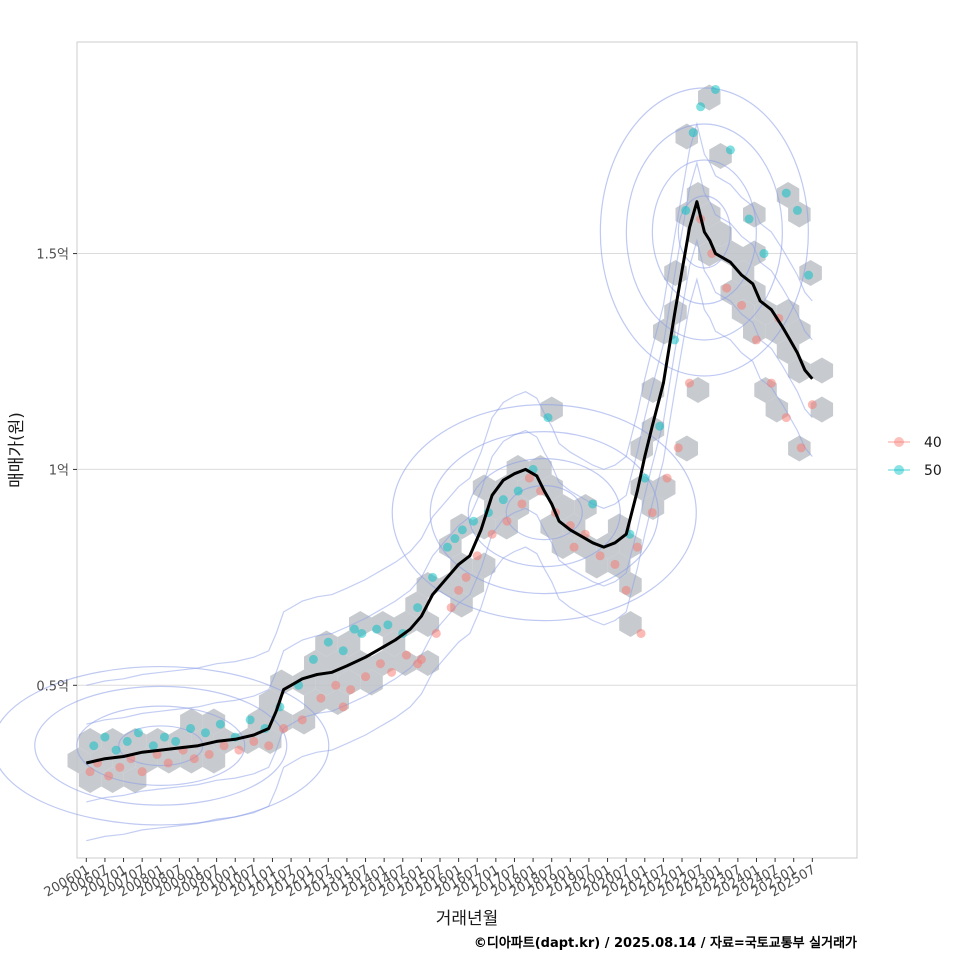  I want to click on y-tick-label-1: 1억, so click(59, 470).